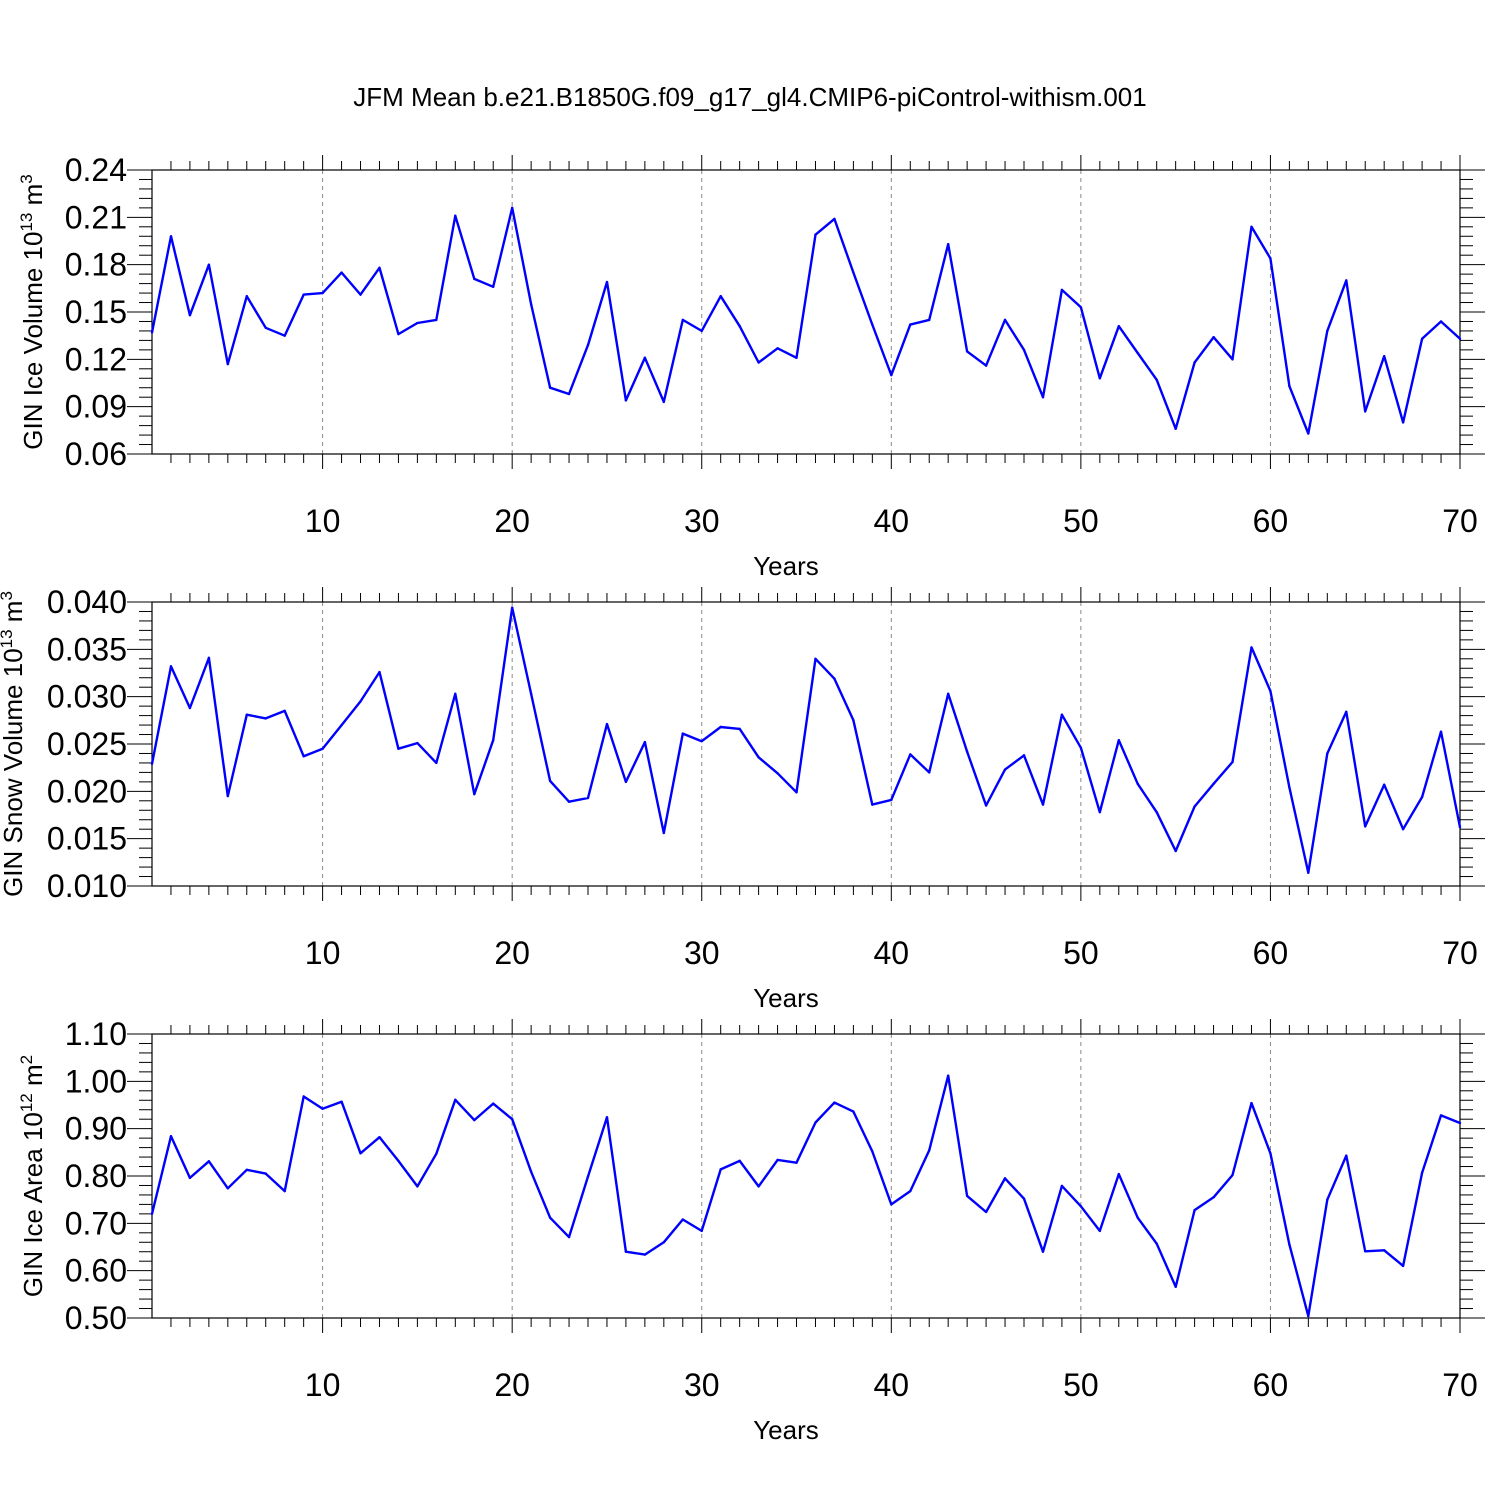 This screenshot has width=1500, height=1500. What do you see at coordinates (26, 1059) in the screenshot?
I see `y-axis-title-superscript: 2` at bounding box center [26, 1059].